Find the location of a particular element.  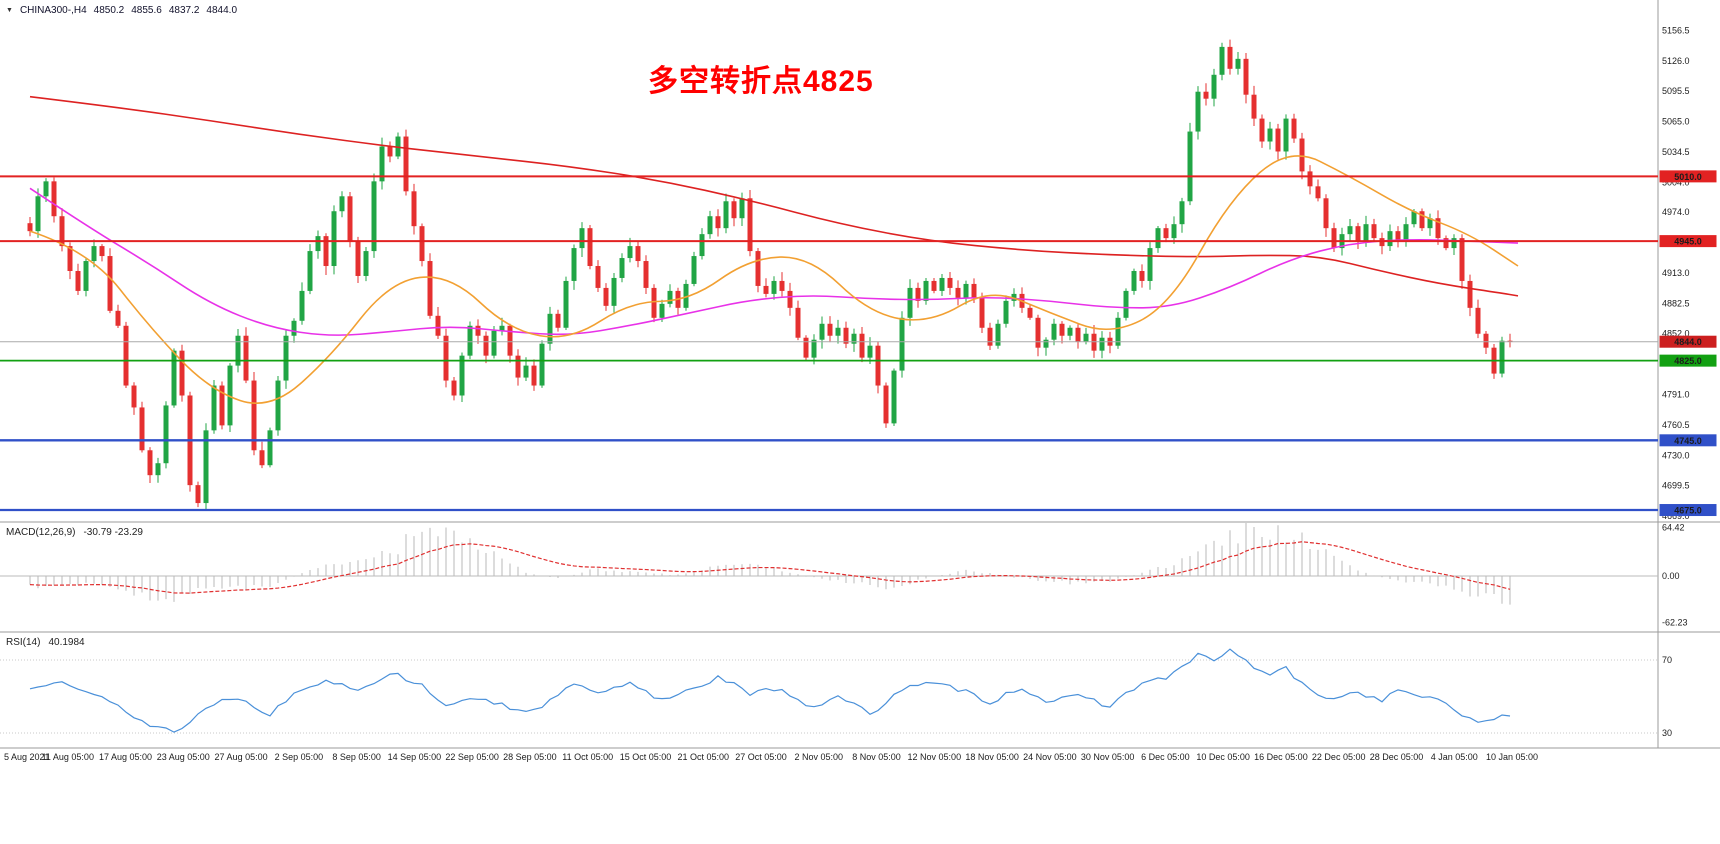

svg-text: 4852.0 is located at coordinates (1676, 334).